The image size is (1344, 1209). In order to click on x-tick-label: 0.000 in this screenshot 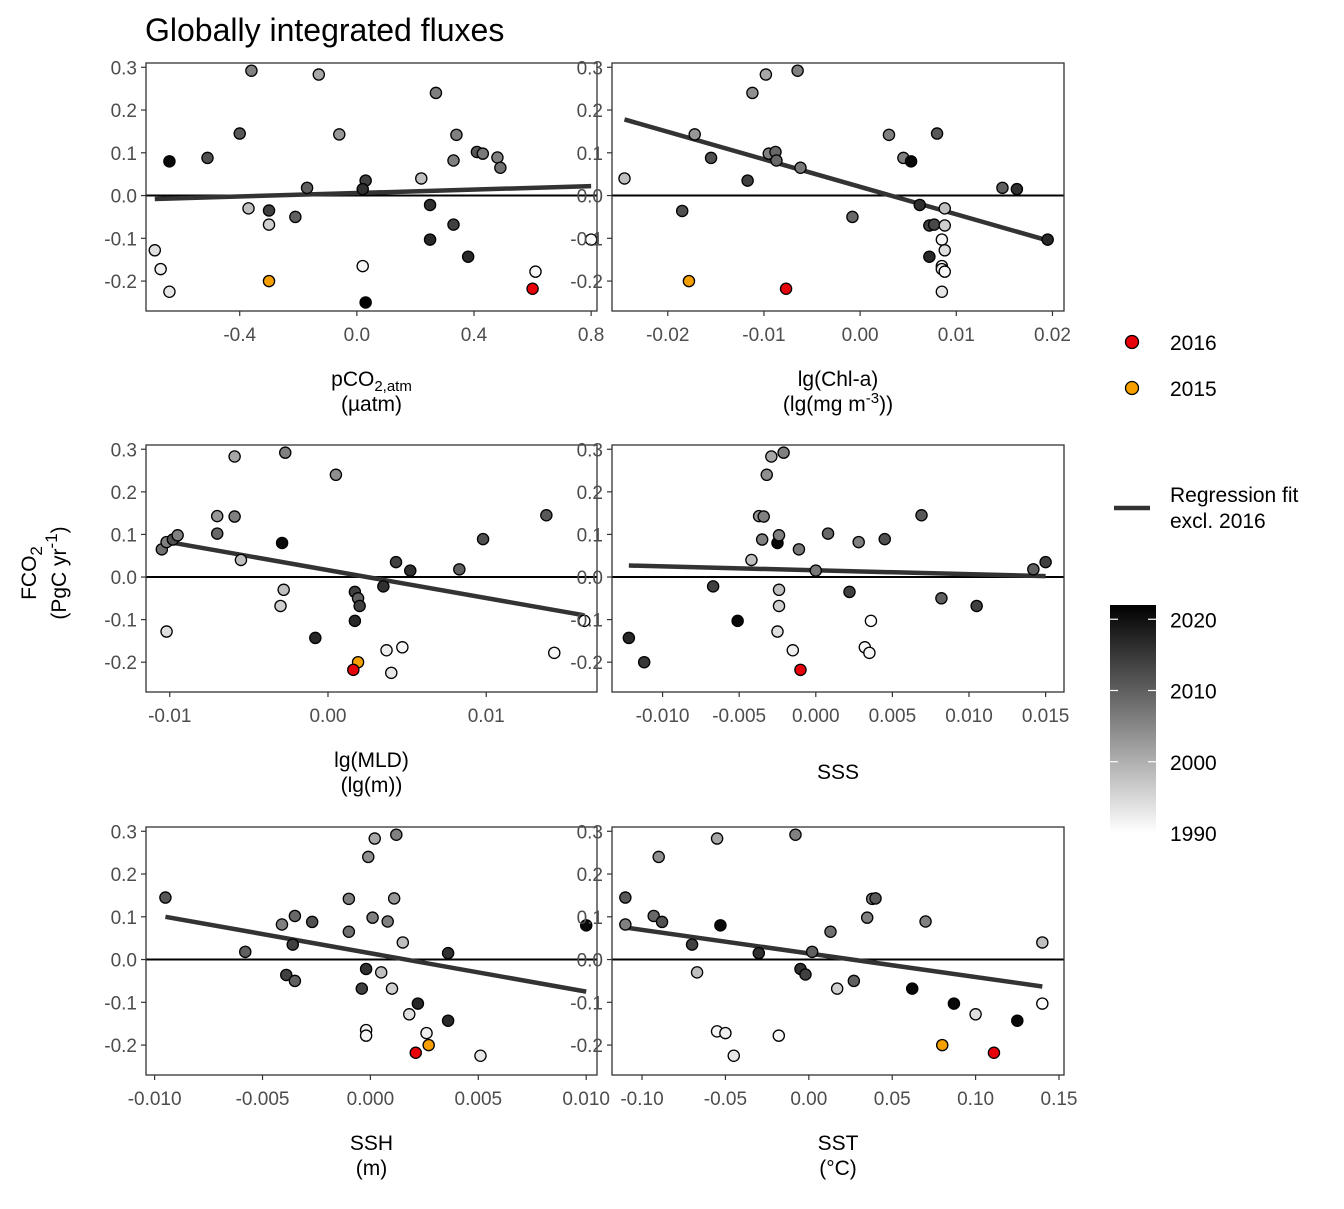, I will do `click(371, 1099)`.